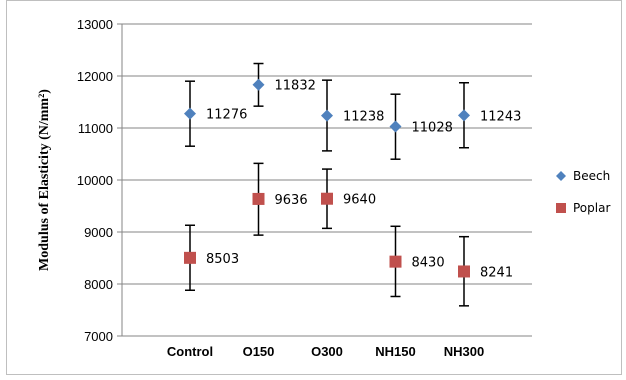  Describe the element at coordinates (190, 351) in the screenshot. I see `x-category-label: Control` at that location.